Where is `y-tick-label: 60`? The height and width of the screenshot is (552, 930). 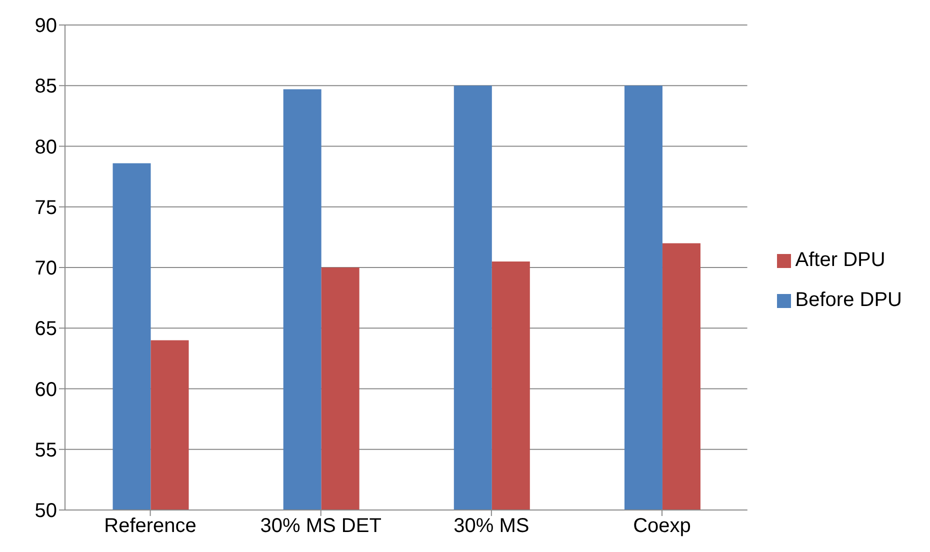 y-tick-label: 60 is located at coordinates (45, 389).